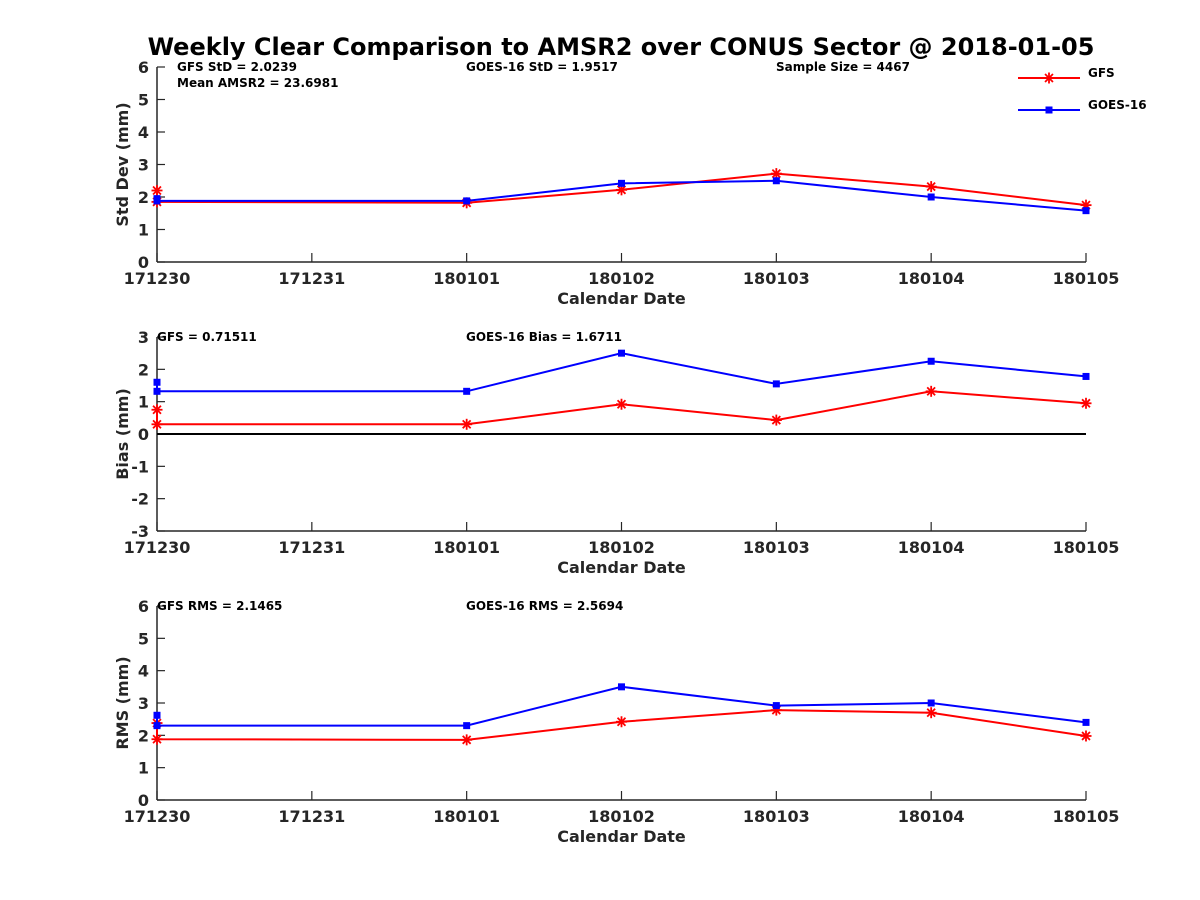  Describe the element at coordinates (257, 83) in the screenshot. I see `stat-annotation: Mean AMSR2 = 23.6981` at that location.